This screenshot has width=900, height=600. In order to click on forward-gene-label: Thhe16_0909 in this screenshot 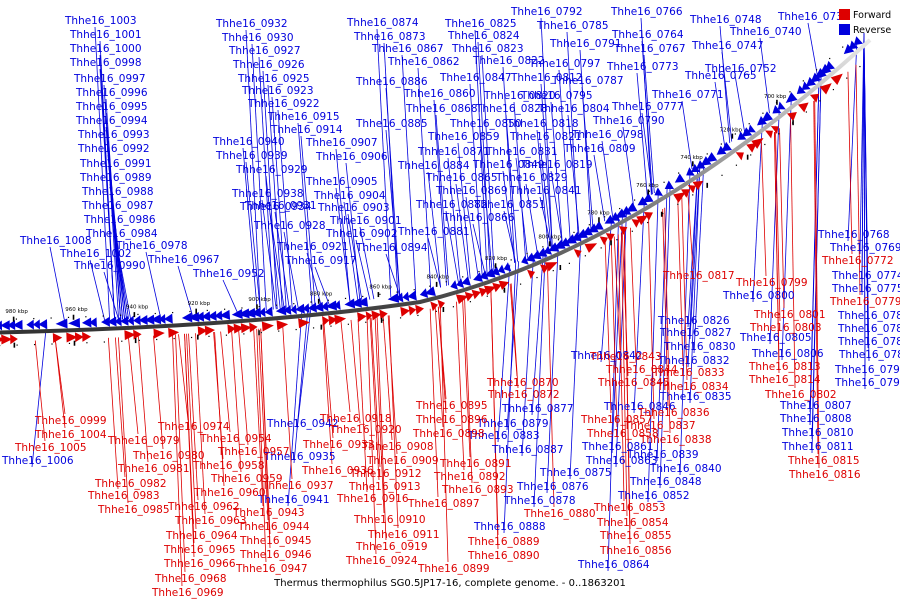, I will do `click(402, 461)`.